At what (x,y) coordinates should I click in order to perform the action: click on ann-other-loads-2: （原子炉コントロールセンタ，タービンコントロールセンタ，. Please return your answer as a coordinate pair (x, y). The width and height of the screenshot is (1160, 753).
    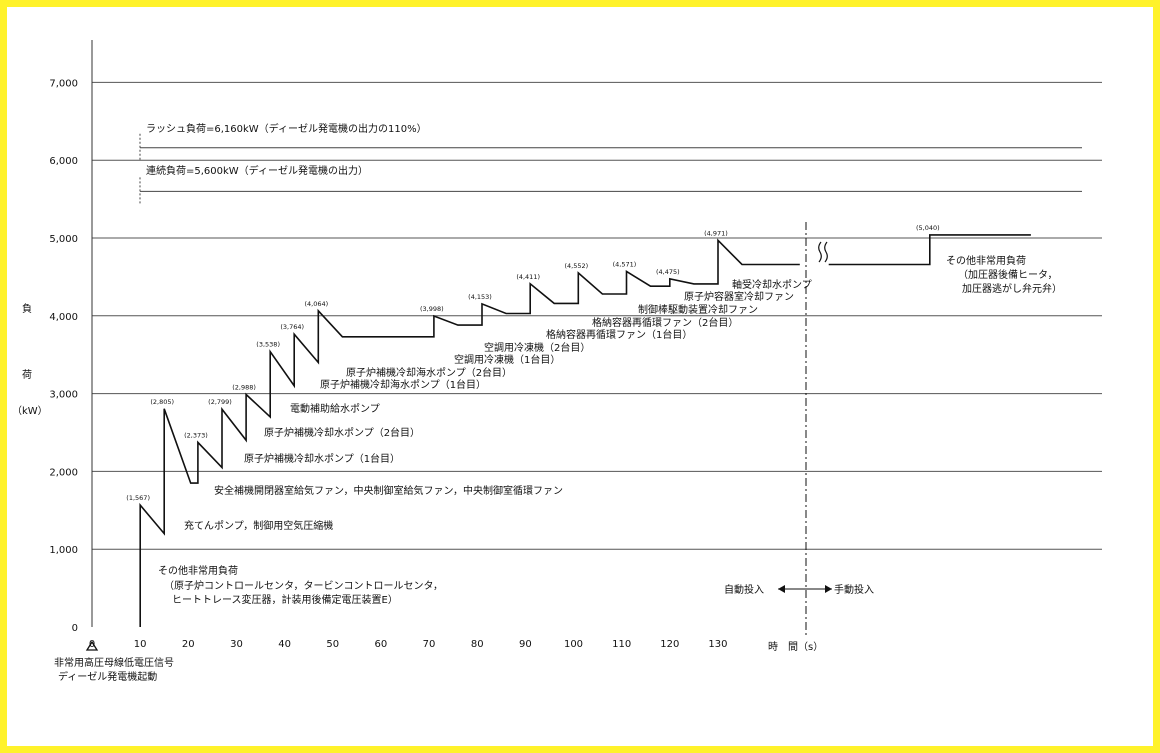
    Looking at the image, I should click on (303, 586).